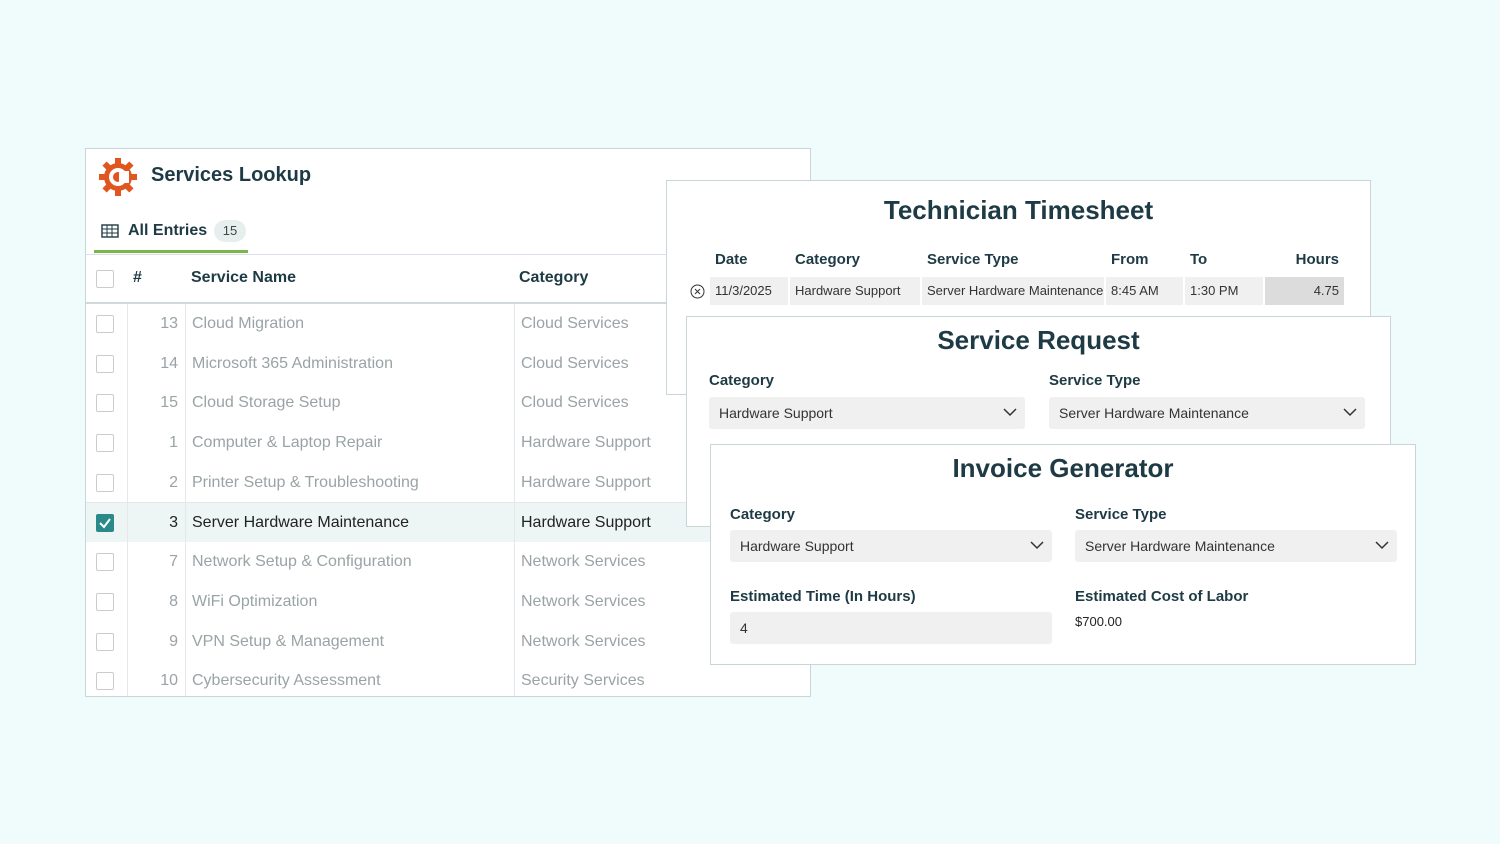  I want to click on grid-icon, so click(110, 231).